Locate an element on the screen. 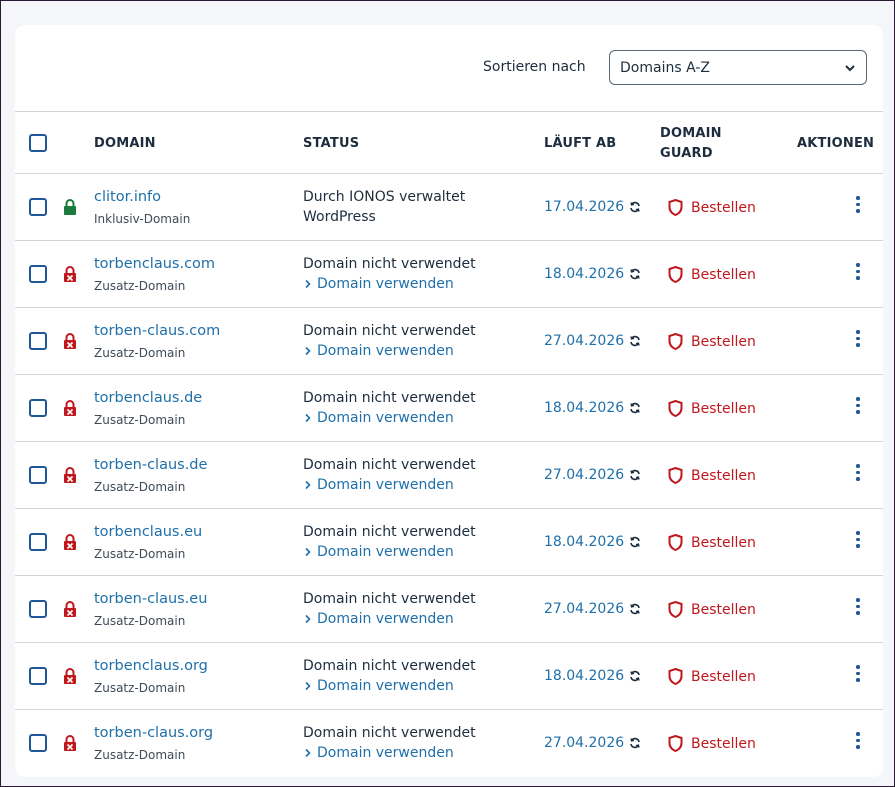 The image size is (895, 787). domain-link: torben-claus.eu is located at coordinates (151, 599).